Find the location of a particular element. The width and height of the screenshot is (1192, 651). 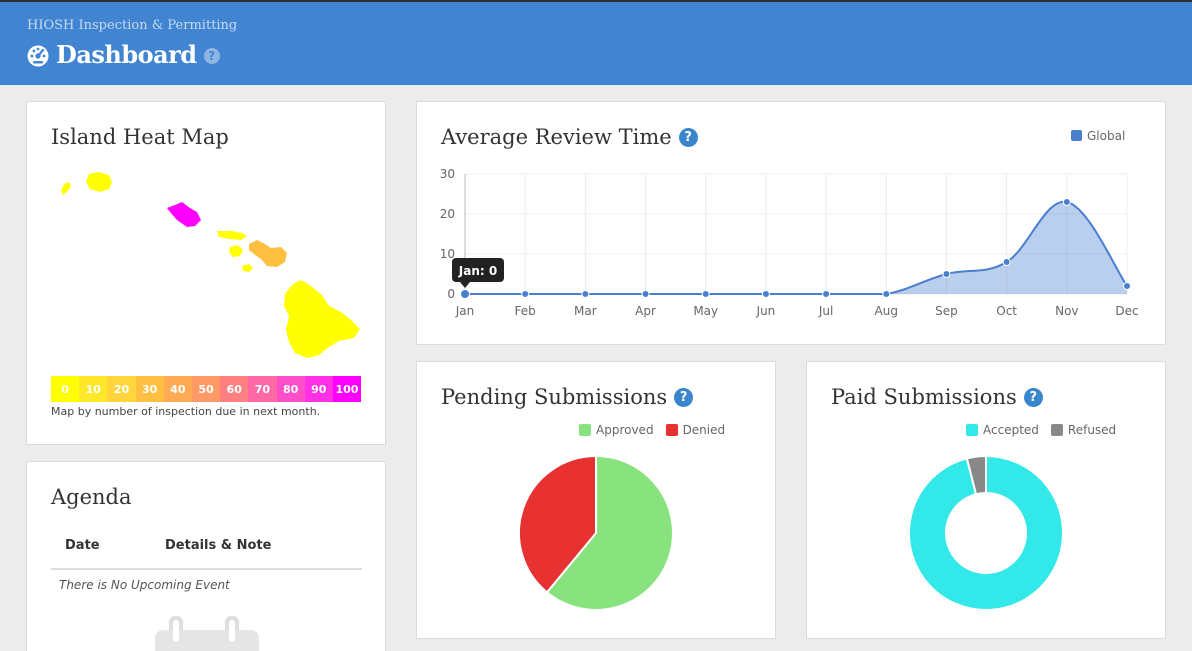

paid-donut-chart is located at coordinates (986, 532).